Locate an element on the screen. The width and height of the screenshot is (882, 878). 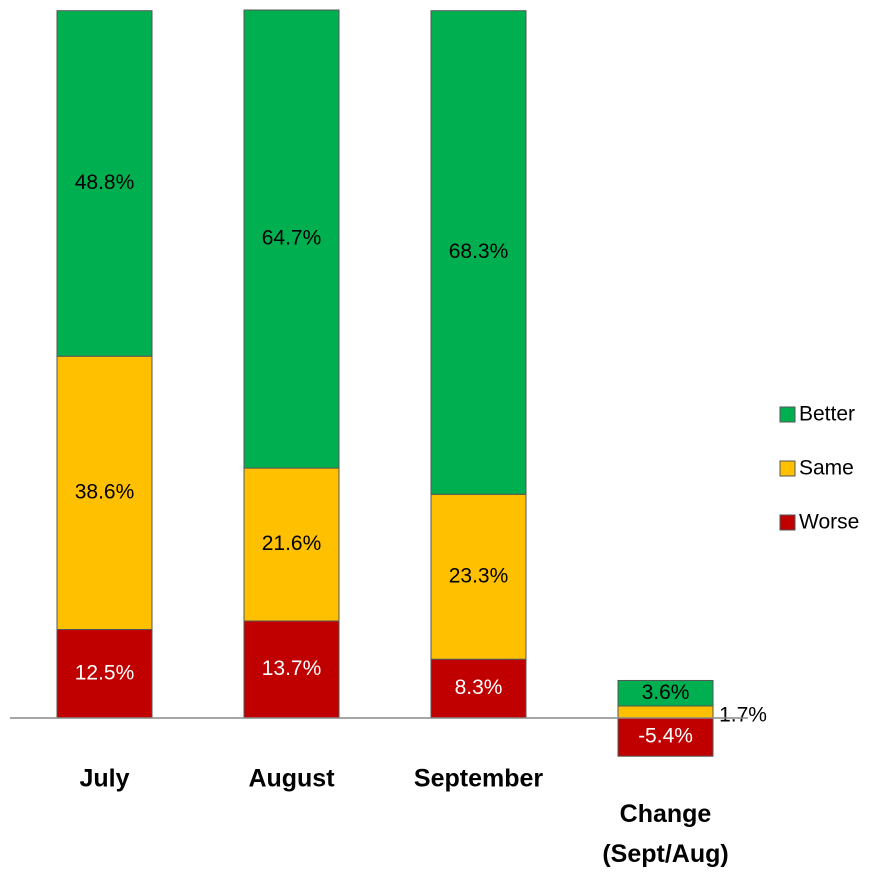
data-label: 23.3% is located at coordinates (479, 575).